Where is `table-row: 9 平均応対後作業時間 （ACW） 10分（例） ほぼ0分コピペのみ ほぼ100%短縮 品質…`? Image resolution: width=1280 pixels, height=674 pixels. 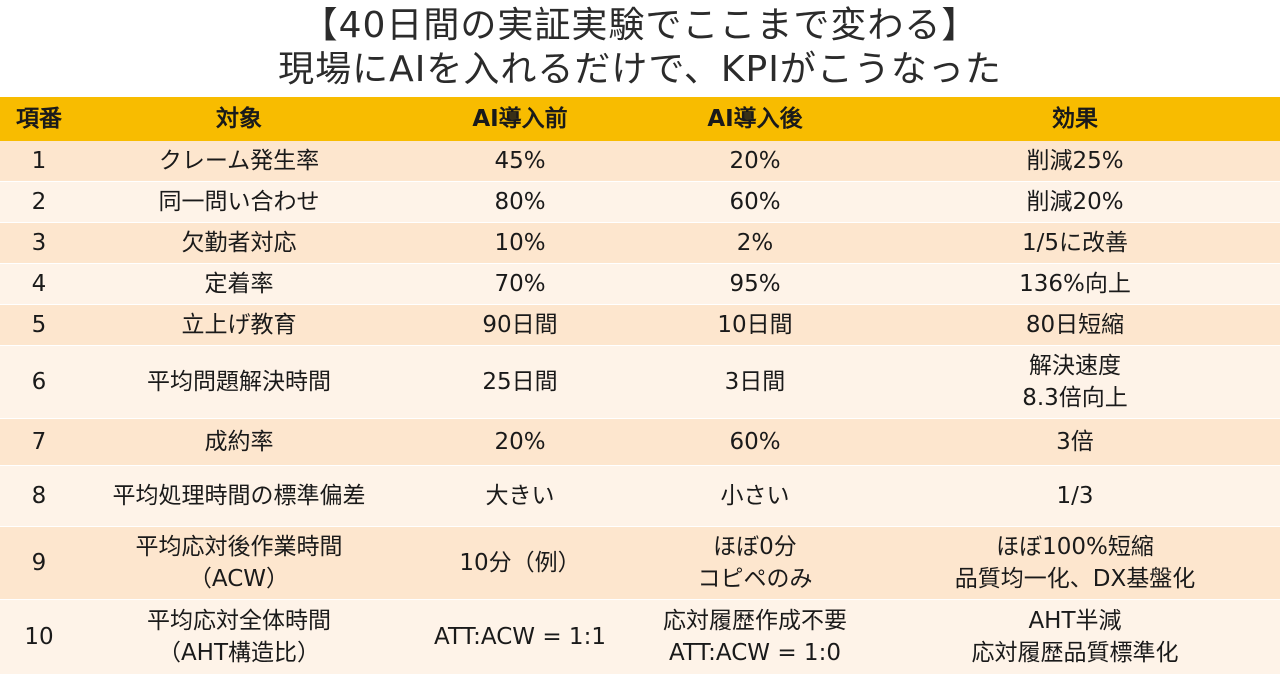 table-row: 9 平均応対後作業時間 （ACW） 10分（例） ほぼ0分コピペのみ ほぼ100%短縮 品質… is located at coordinates (640, 562).